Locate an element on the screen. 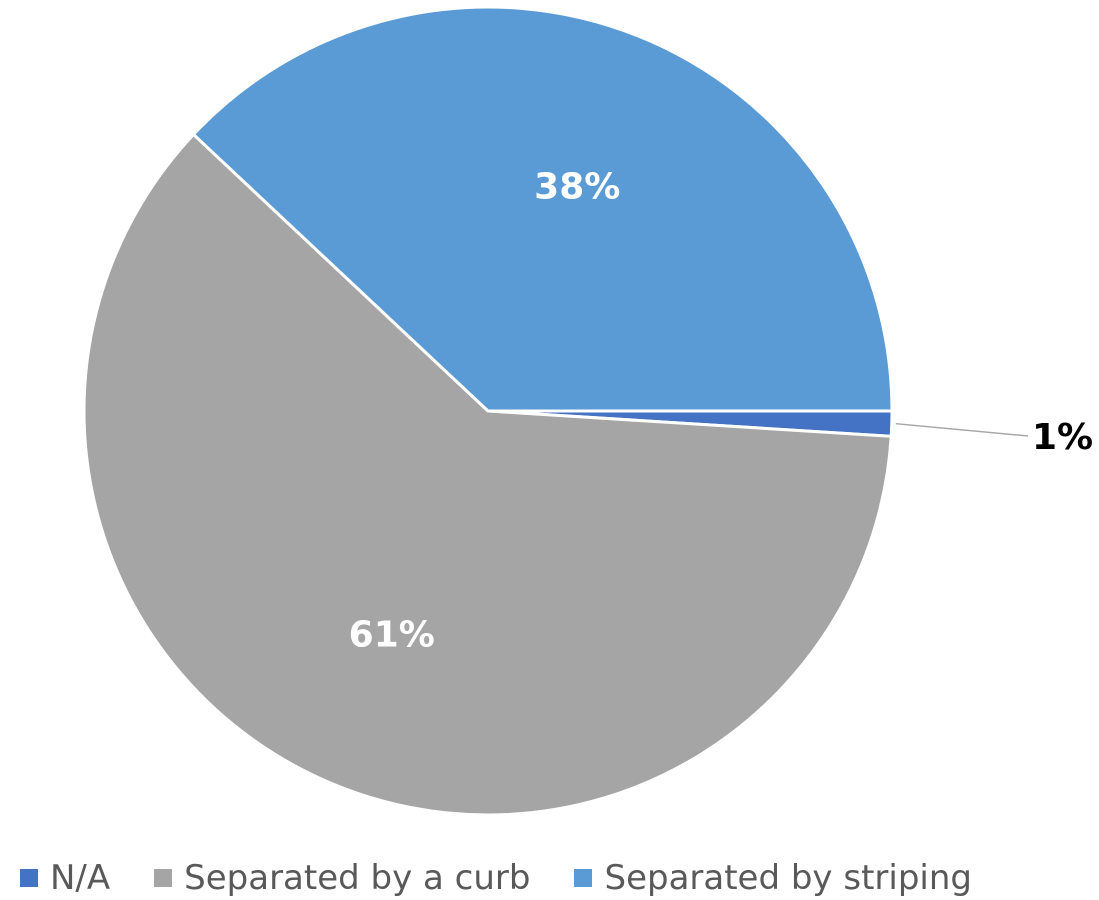  legend-label-striping: Separated by striping is located at coordinates (788, 878).